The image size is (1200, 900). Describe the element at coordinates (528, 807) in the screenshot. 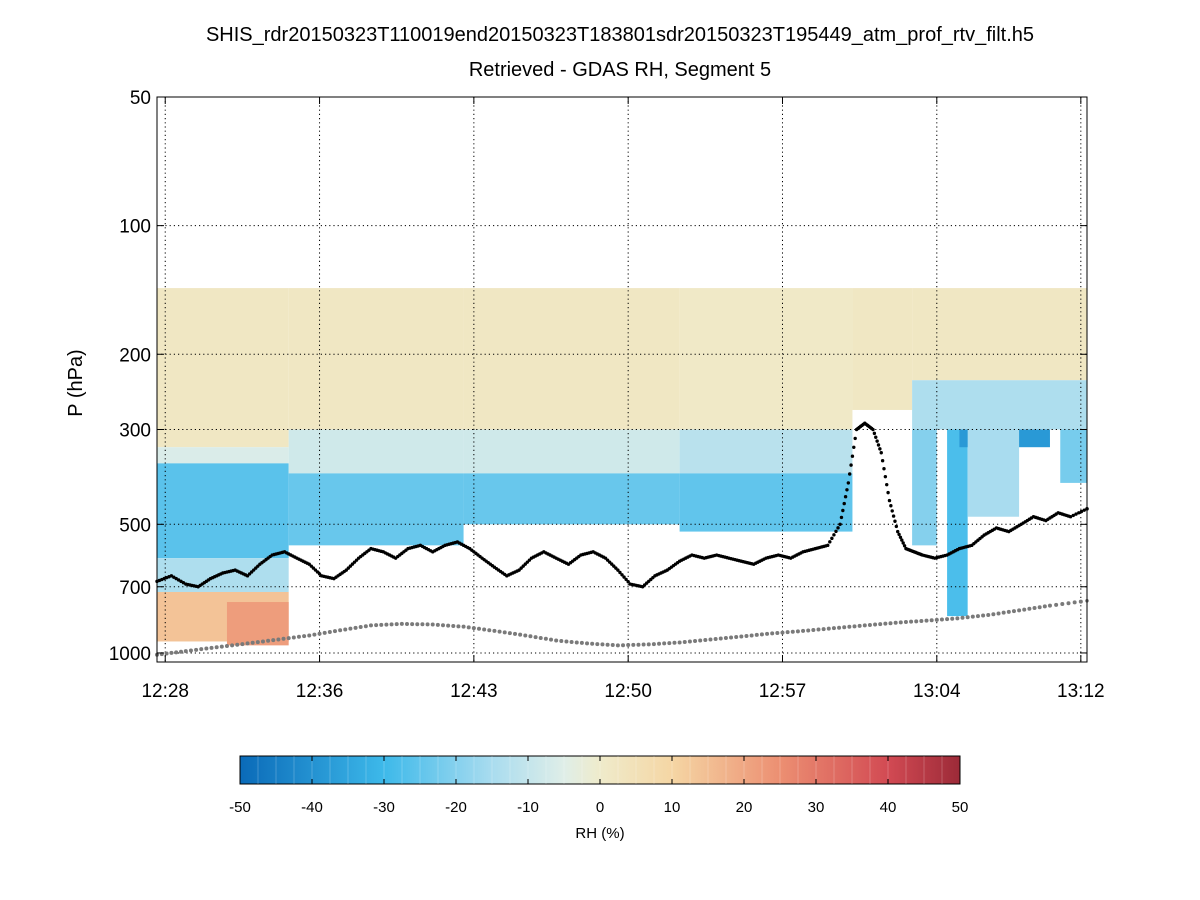

I see `colorbar-tick-label: -10` at that location.